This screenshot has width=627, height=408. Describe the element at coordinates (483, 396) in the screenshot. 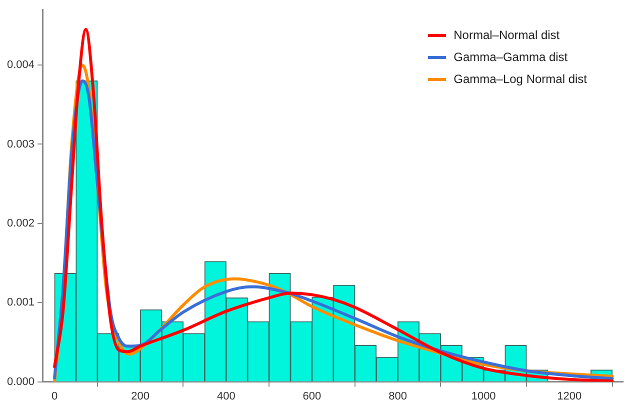

I see `x-tick-label: 1000` at that location.